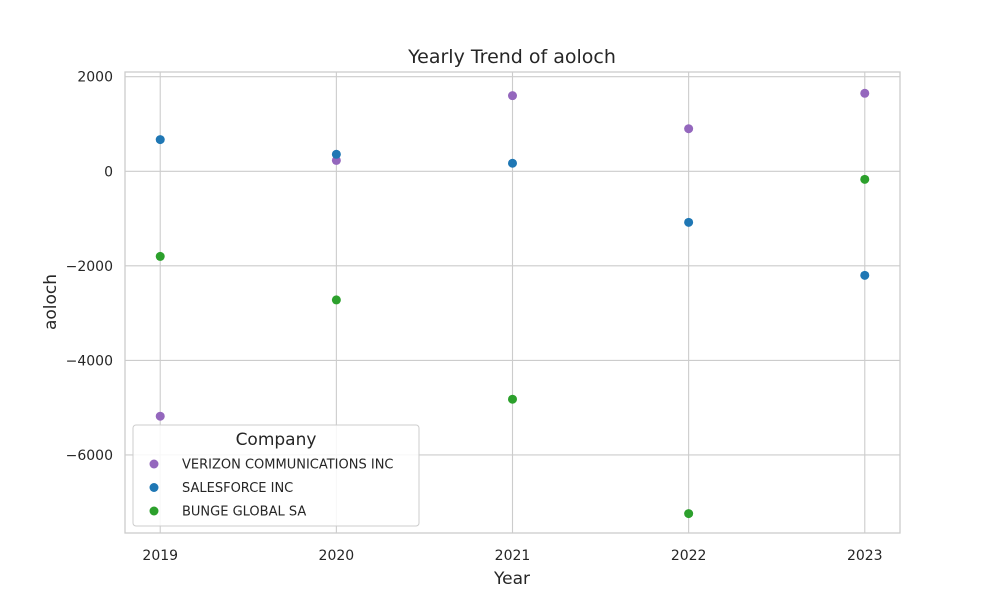 This screenshot has height=600, width=1000. Describe the element at coordinates (237, 488) in the screenshot. I see `legend-label: SALESFORCE INC` at that location.